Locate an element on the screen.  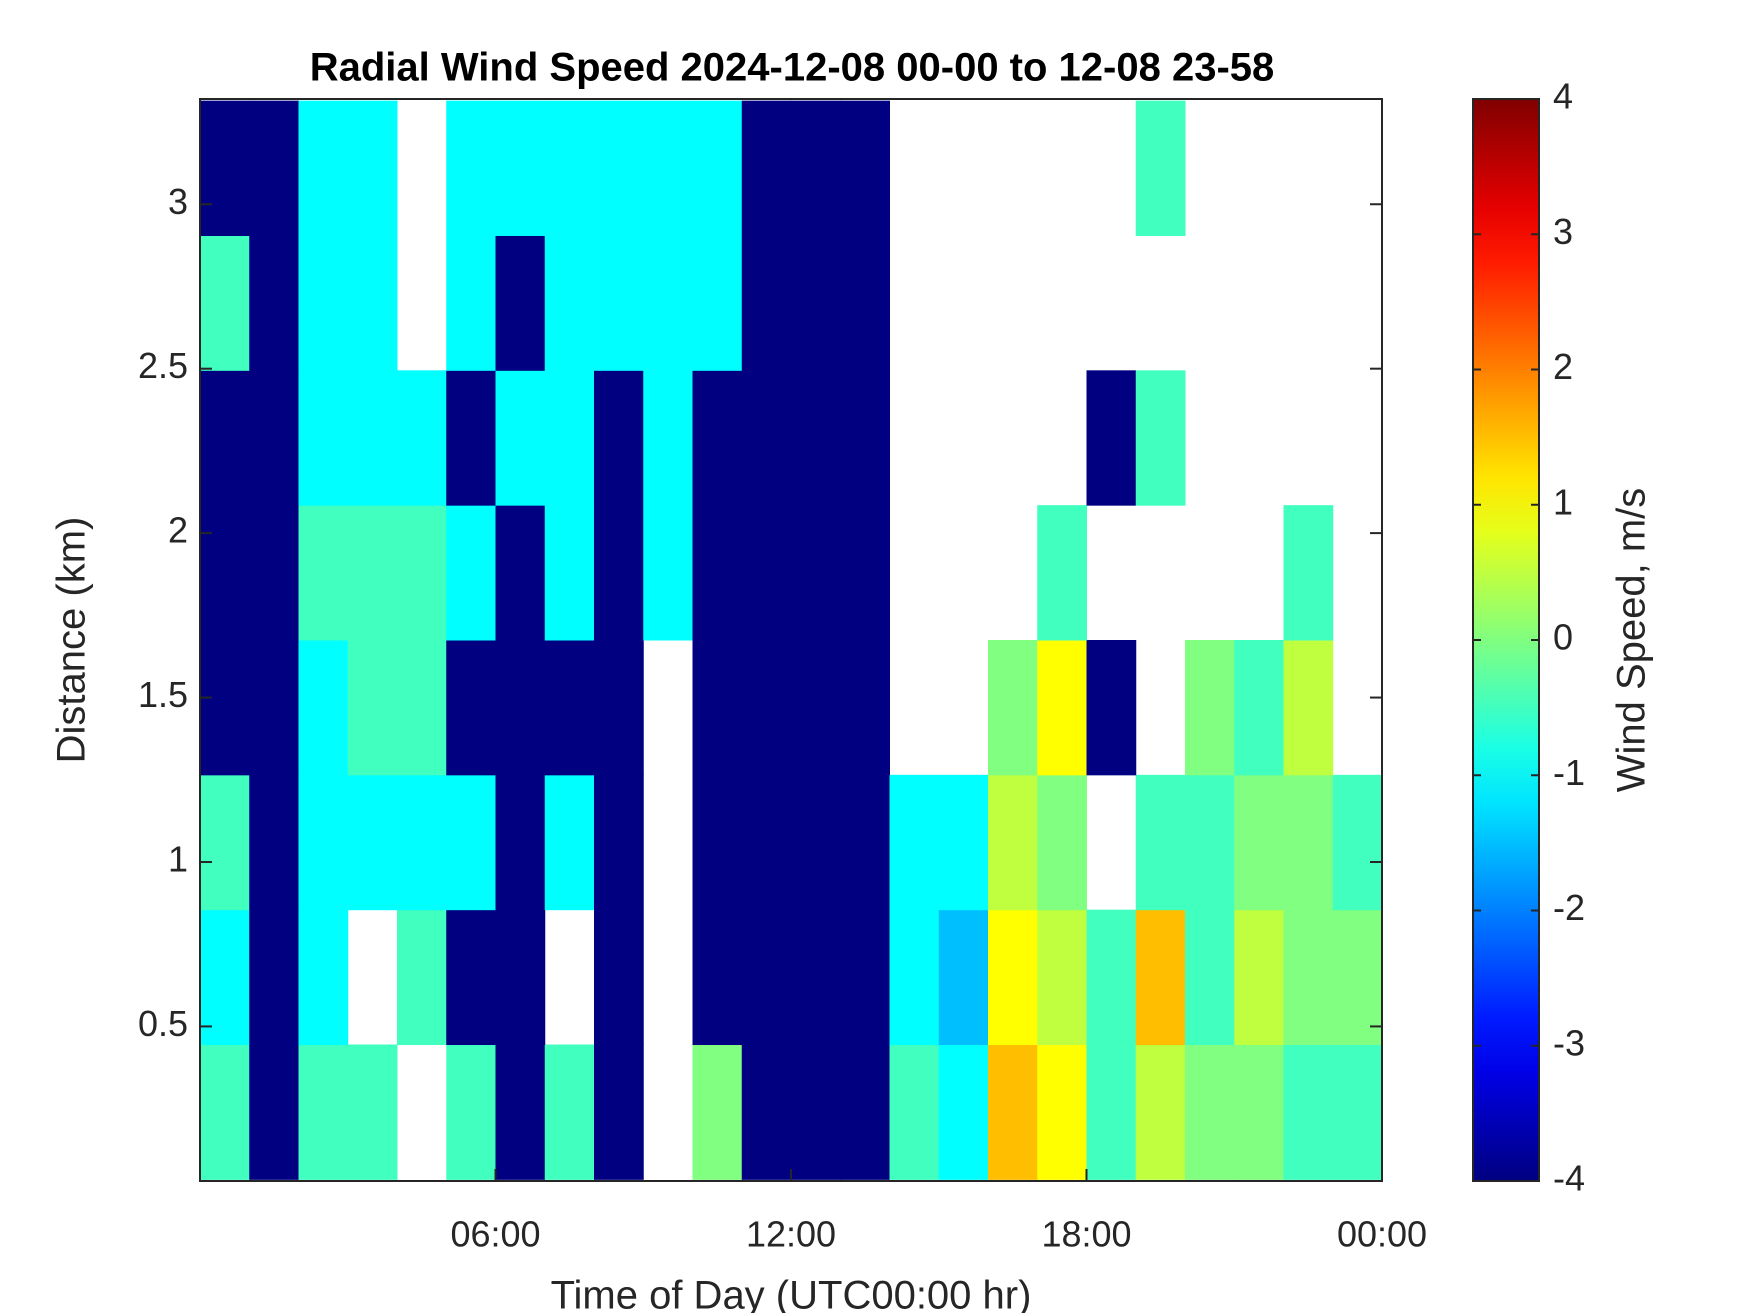
colorbar-tick-label: -1 is located at coordinates (1569, 772).